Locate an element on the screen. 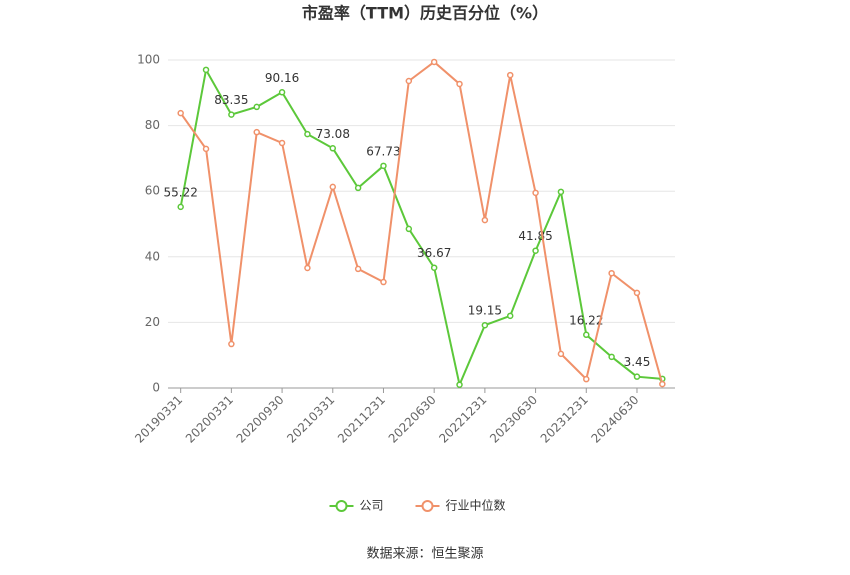 The width and height of the screenshot is (850, 575). legend-label: 公司 is located at coordinates (372, 506).